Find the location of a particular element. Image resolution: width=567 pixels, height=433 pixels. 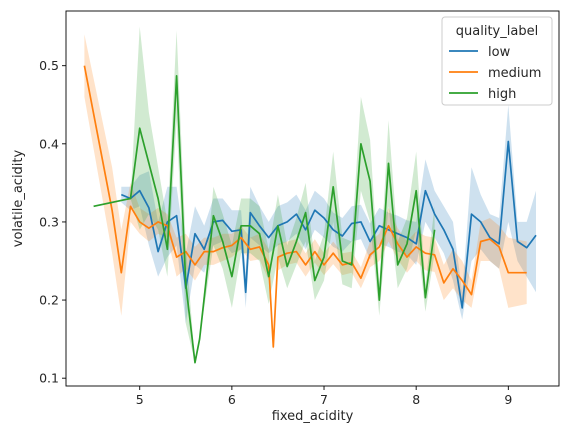

legend: quality_label low medium high is located at coordinates (497, 61).